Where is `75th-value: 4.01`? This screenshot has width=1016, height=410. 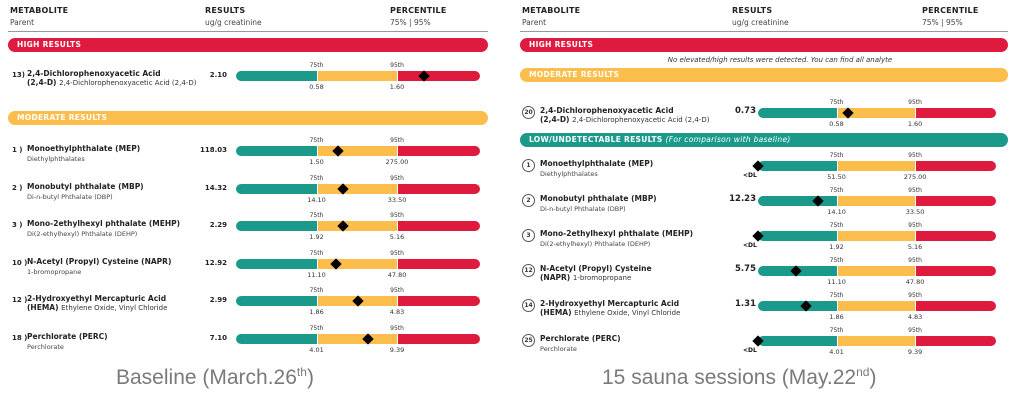 75th-value: 4.01 is located at coordinates (316, 349).